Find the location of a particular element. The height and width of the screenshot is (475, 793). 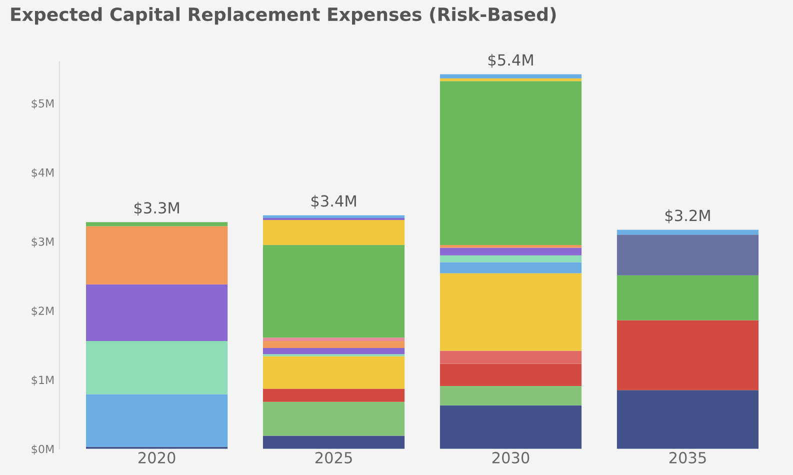

y-tick-label: $0M is located at coordinates (43, 449).